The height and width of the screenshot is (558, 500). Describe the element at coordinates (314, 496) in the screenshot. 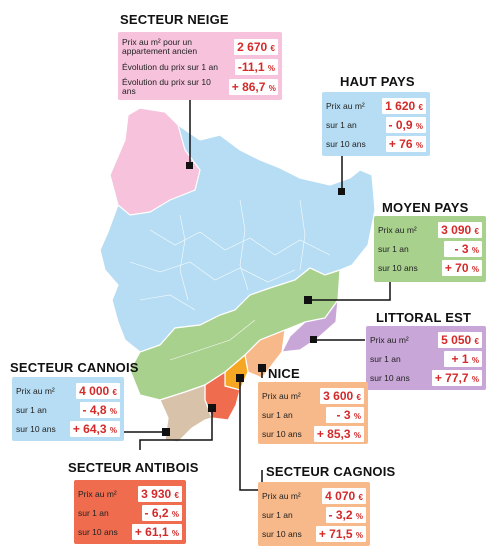

I see `row-cagnois-price: Prix au m² 4 070 €` at that location.